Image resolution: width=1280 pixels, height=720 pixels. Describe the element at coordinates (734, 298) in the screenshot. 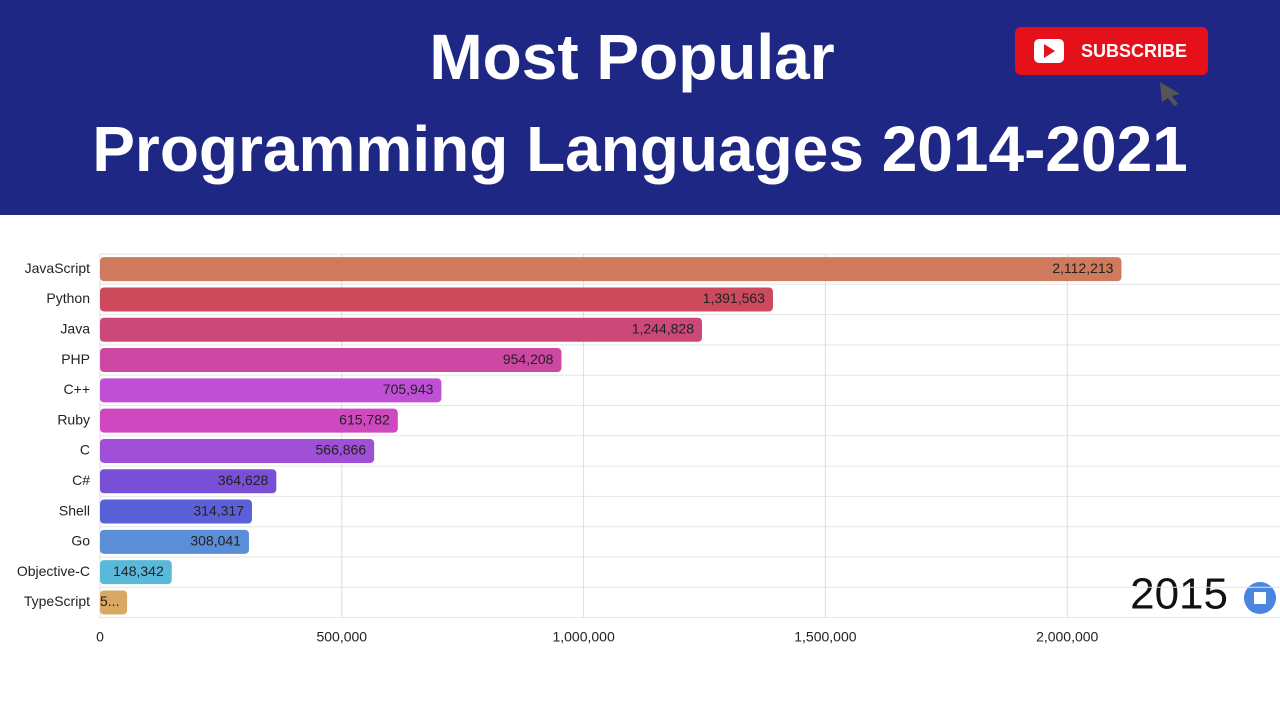

I see `value-label: 1,391,563` at that location.